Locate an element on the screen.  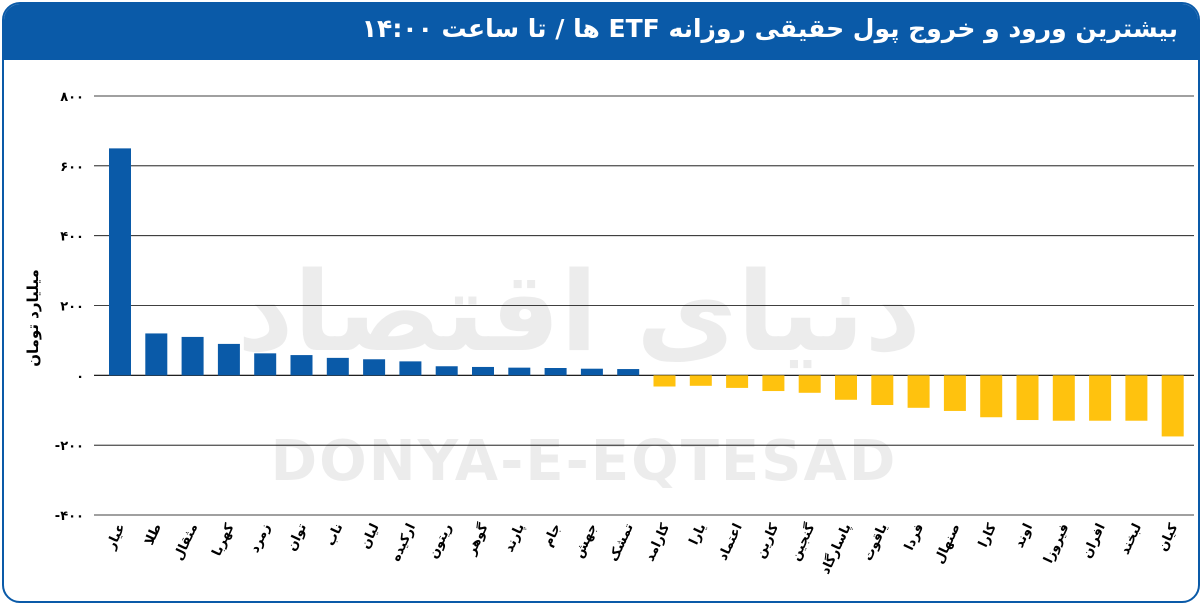
x-tick-label: جهش is located at coordinates (586, 540).